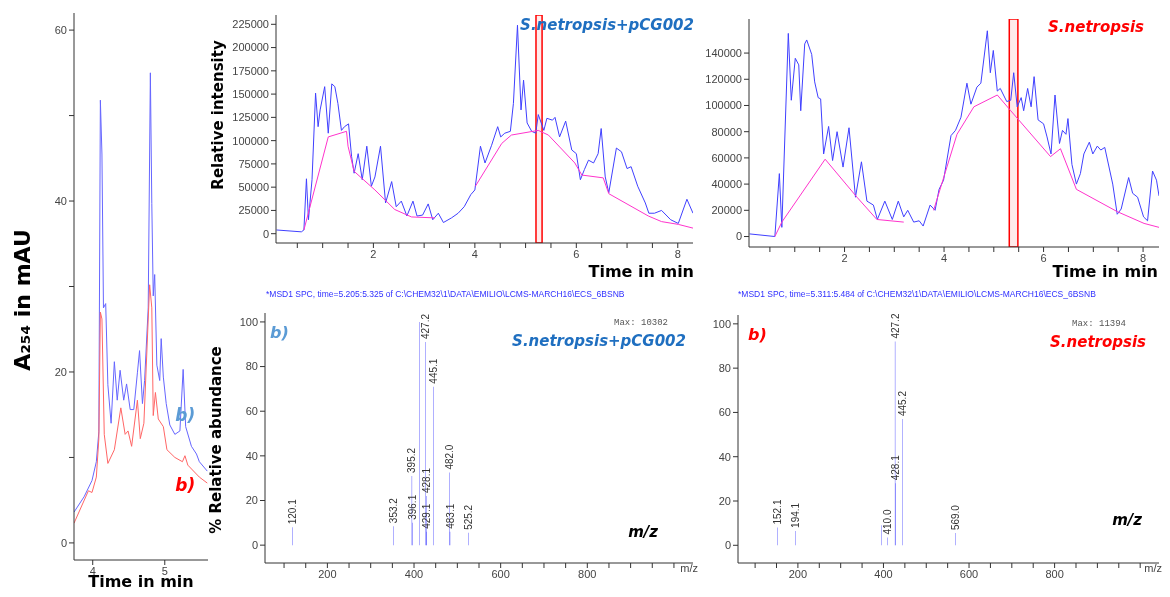 This screenshot has height=597, width=1170. What do you see at coordinates (22, 300) in the screenshot?
I see `y-axis-title: A₂₅₄ in mAU` at bounding box center [22, 300].